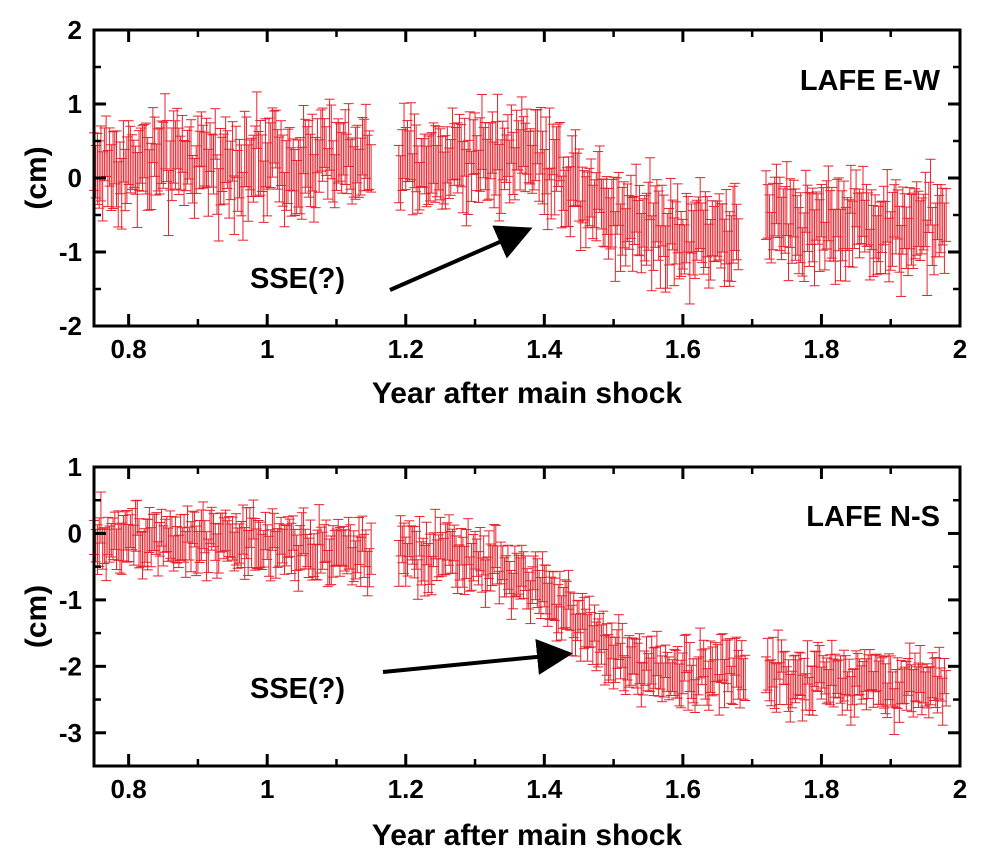  Describe the element at coordinates (461, 258) in the screenshot. I see `ew-sse-arrow` at that location.